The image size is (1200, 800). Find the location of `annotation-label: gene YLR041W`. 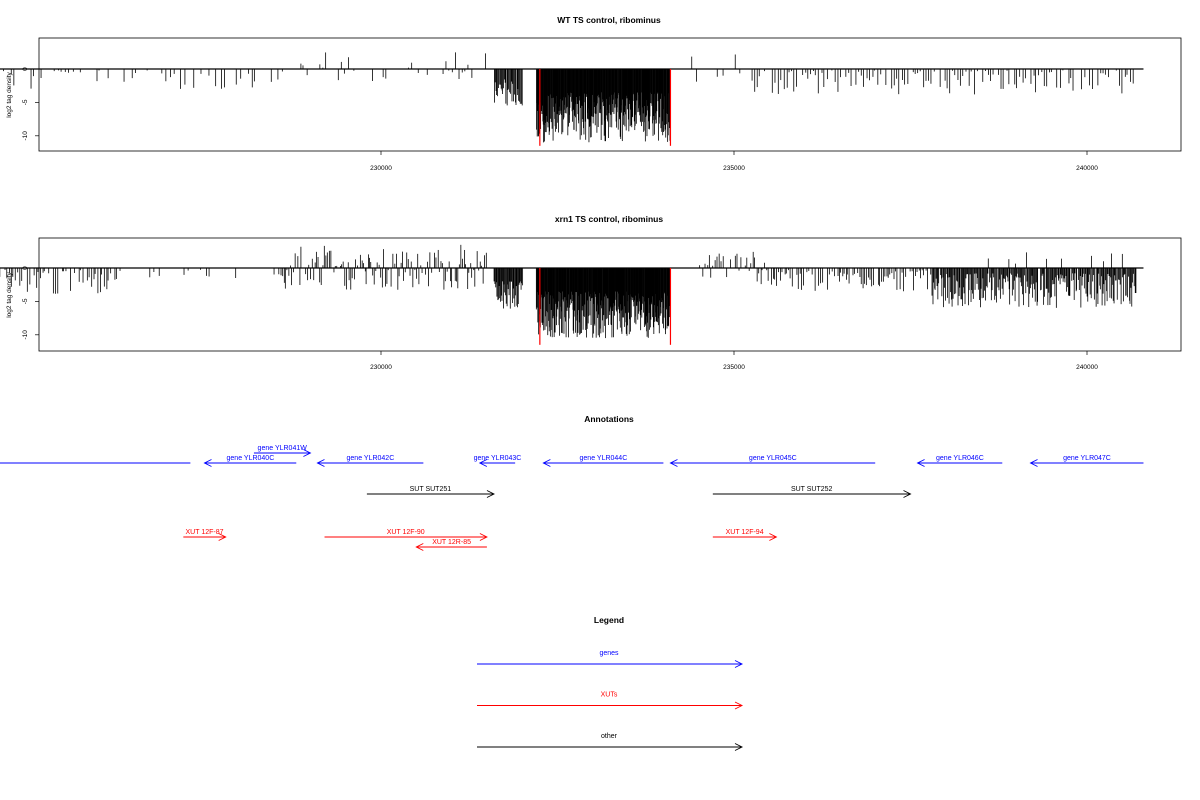

annotation-label: gene YLR041W is located at coordinates (283, 448).